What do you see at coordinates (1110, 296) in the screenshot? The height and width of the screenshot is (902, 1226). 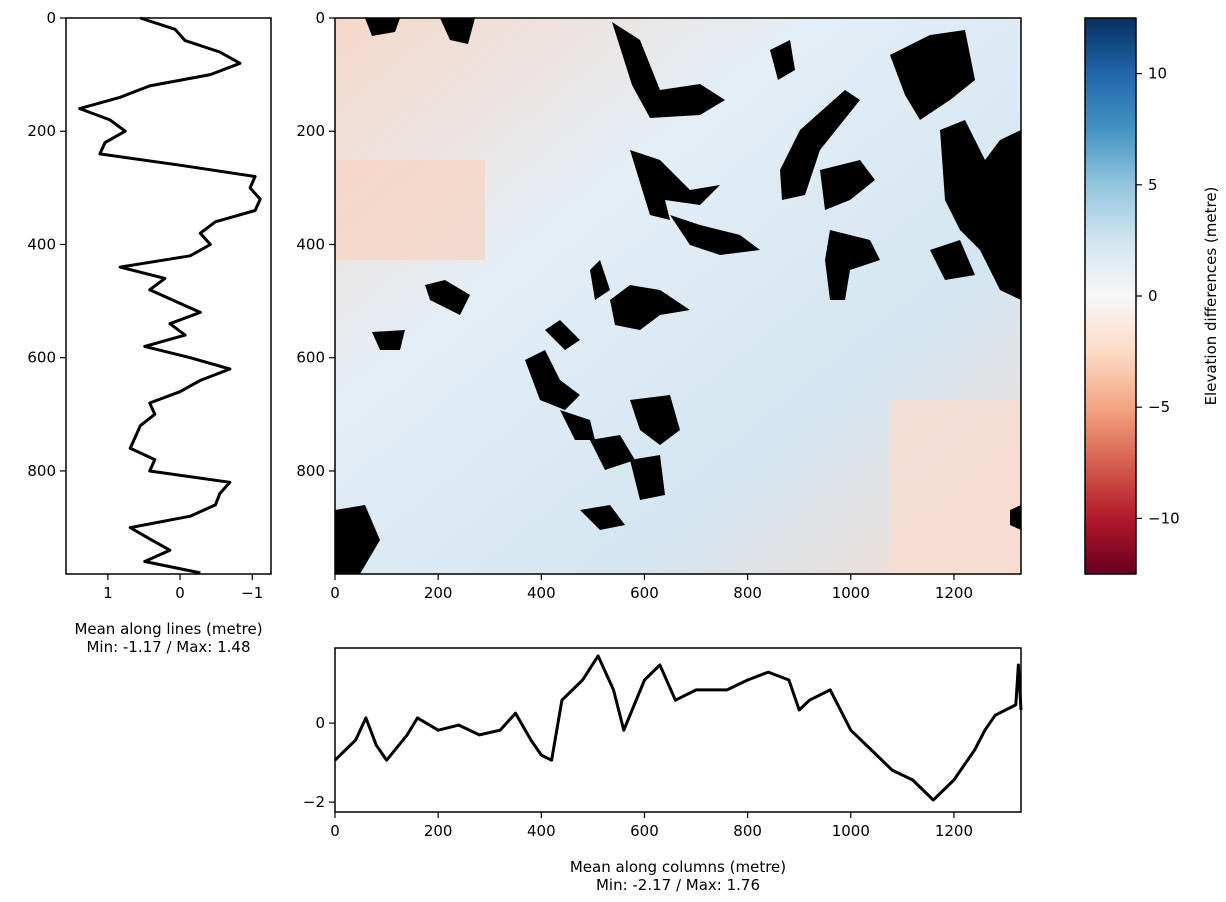 I see `colorbar` at bounding box center [1110, 296].